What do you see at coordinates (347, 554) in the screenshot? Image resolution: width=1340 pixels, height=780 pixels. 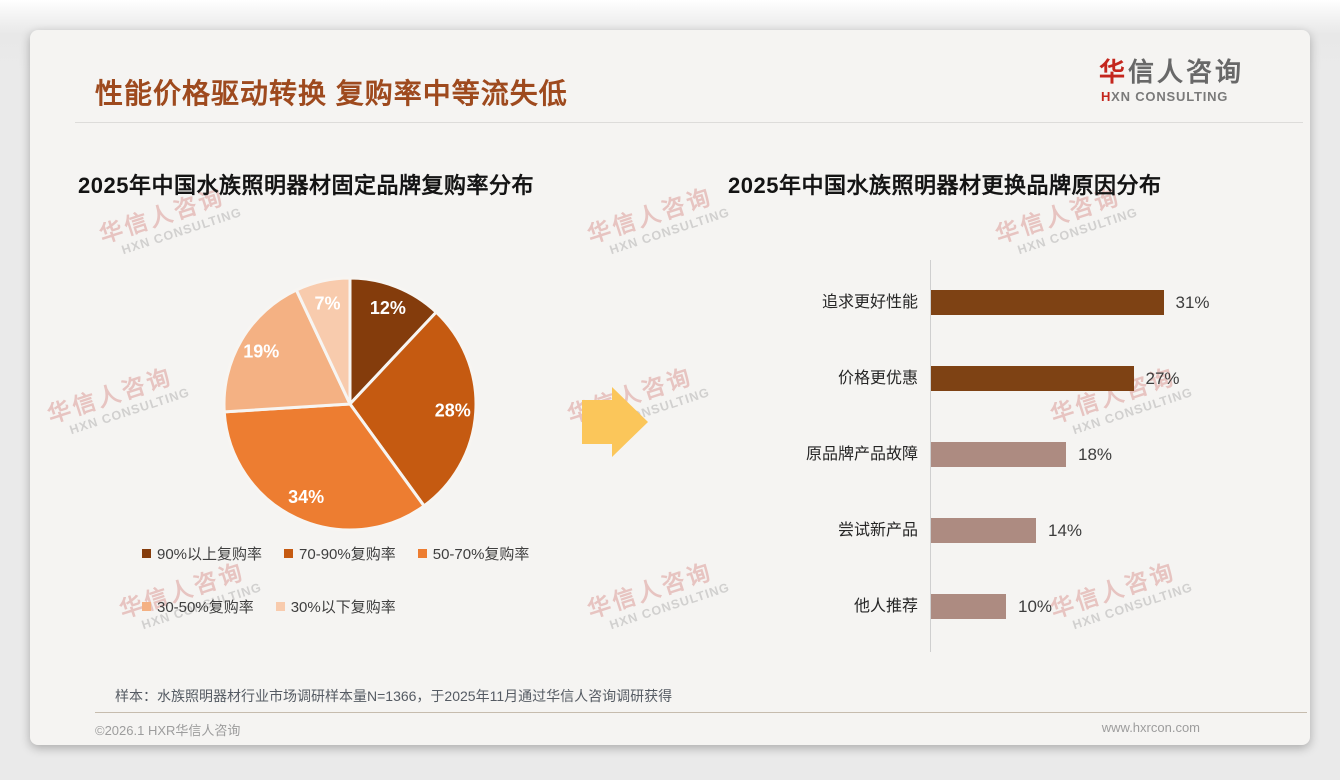 I see `legend-label: 70-90%复购率` at bounding box center [347, 554].